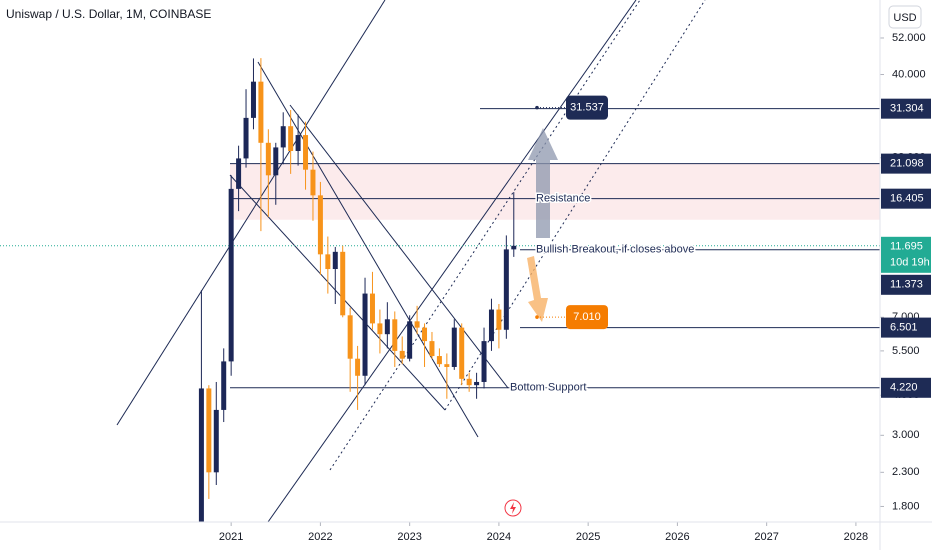  I want to click on annotation: Bullish Breakout, if closes above, so click(615, 250).